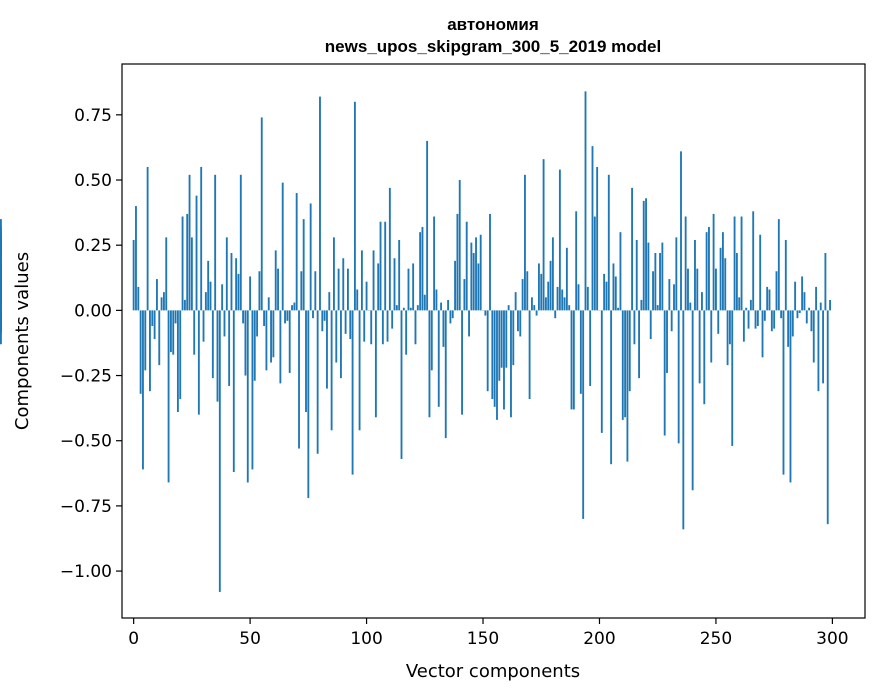  I want to click on bar-component-undefined, so click(1, 287).